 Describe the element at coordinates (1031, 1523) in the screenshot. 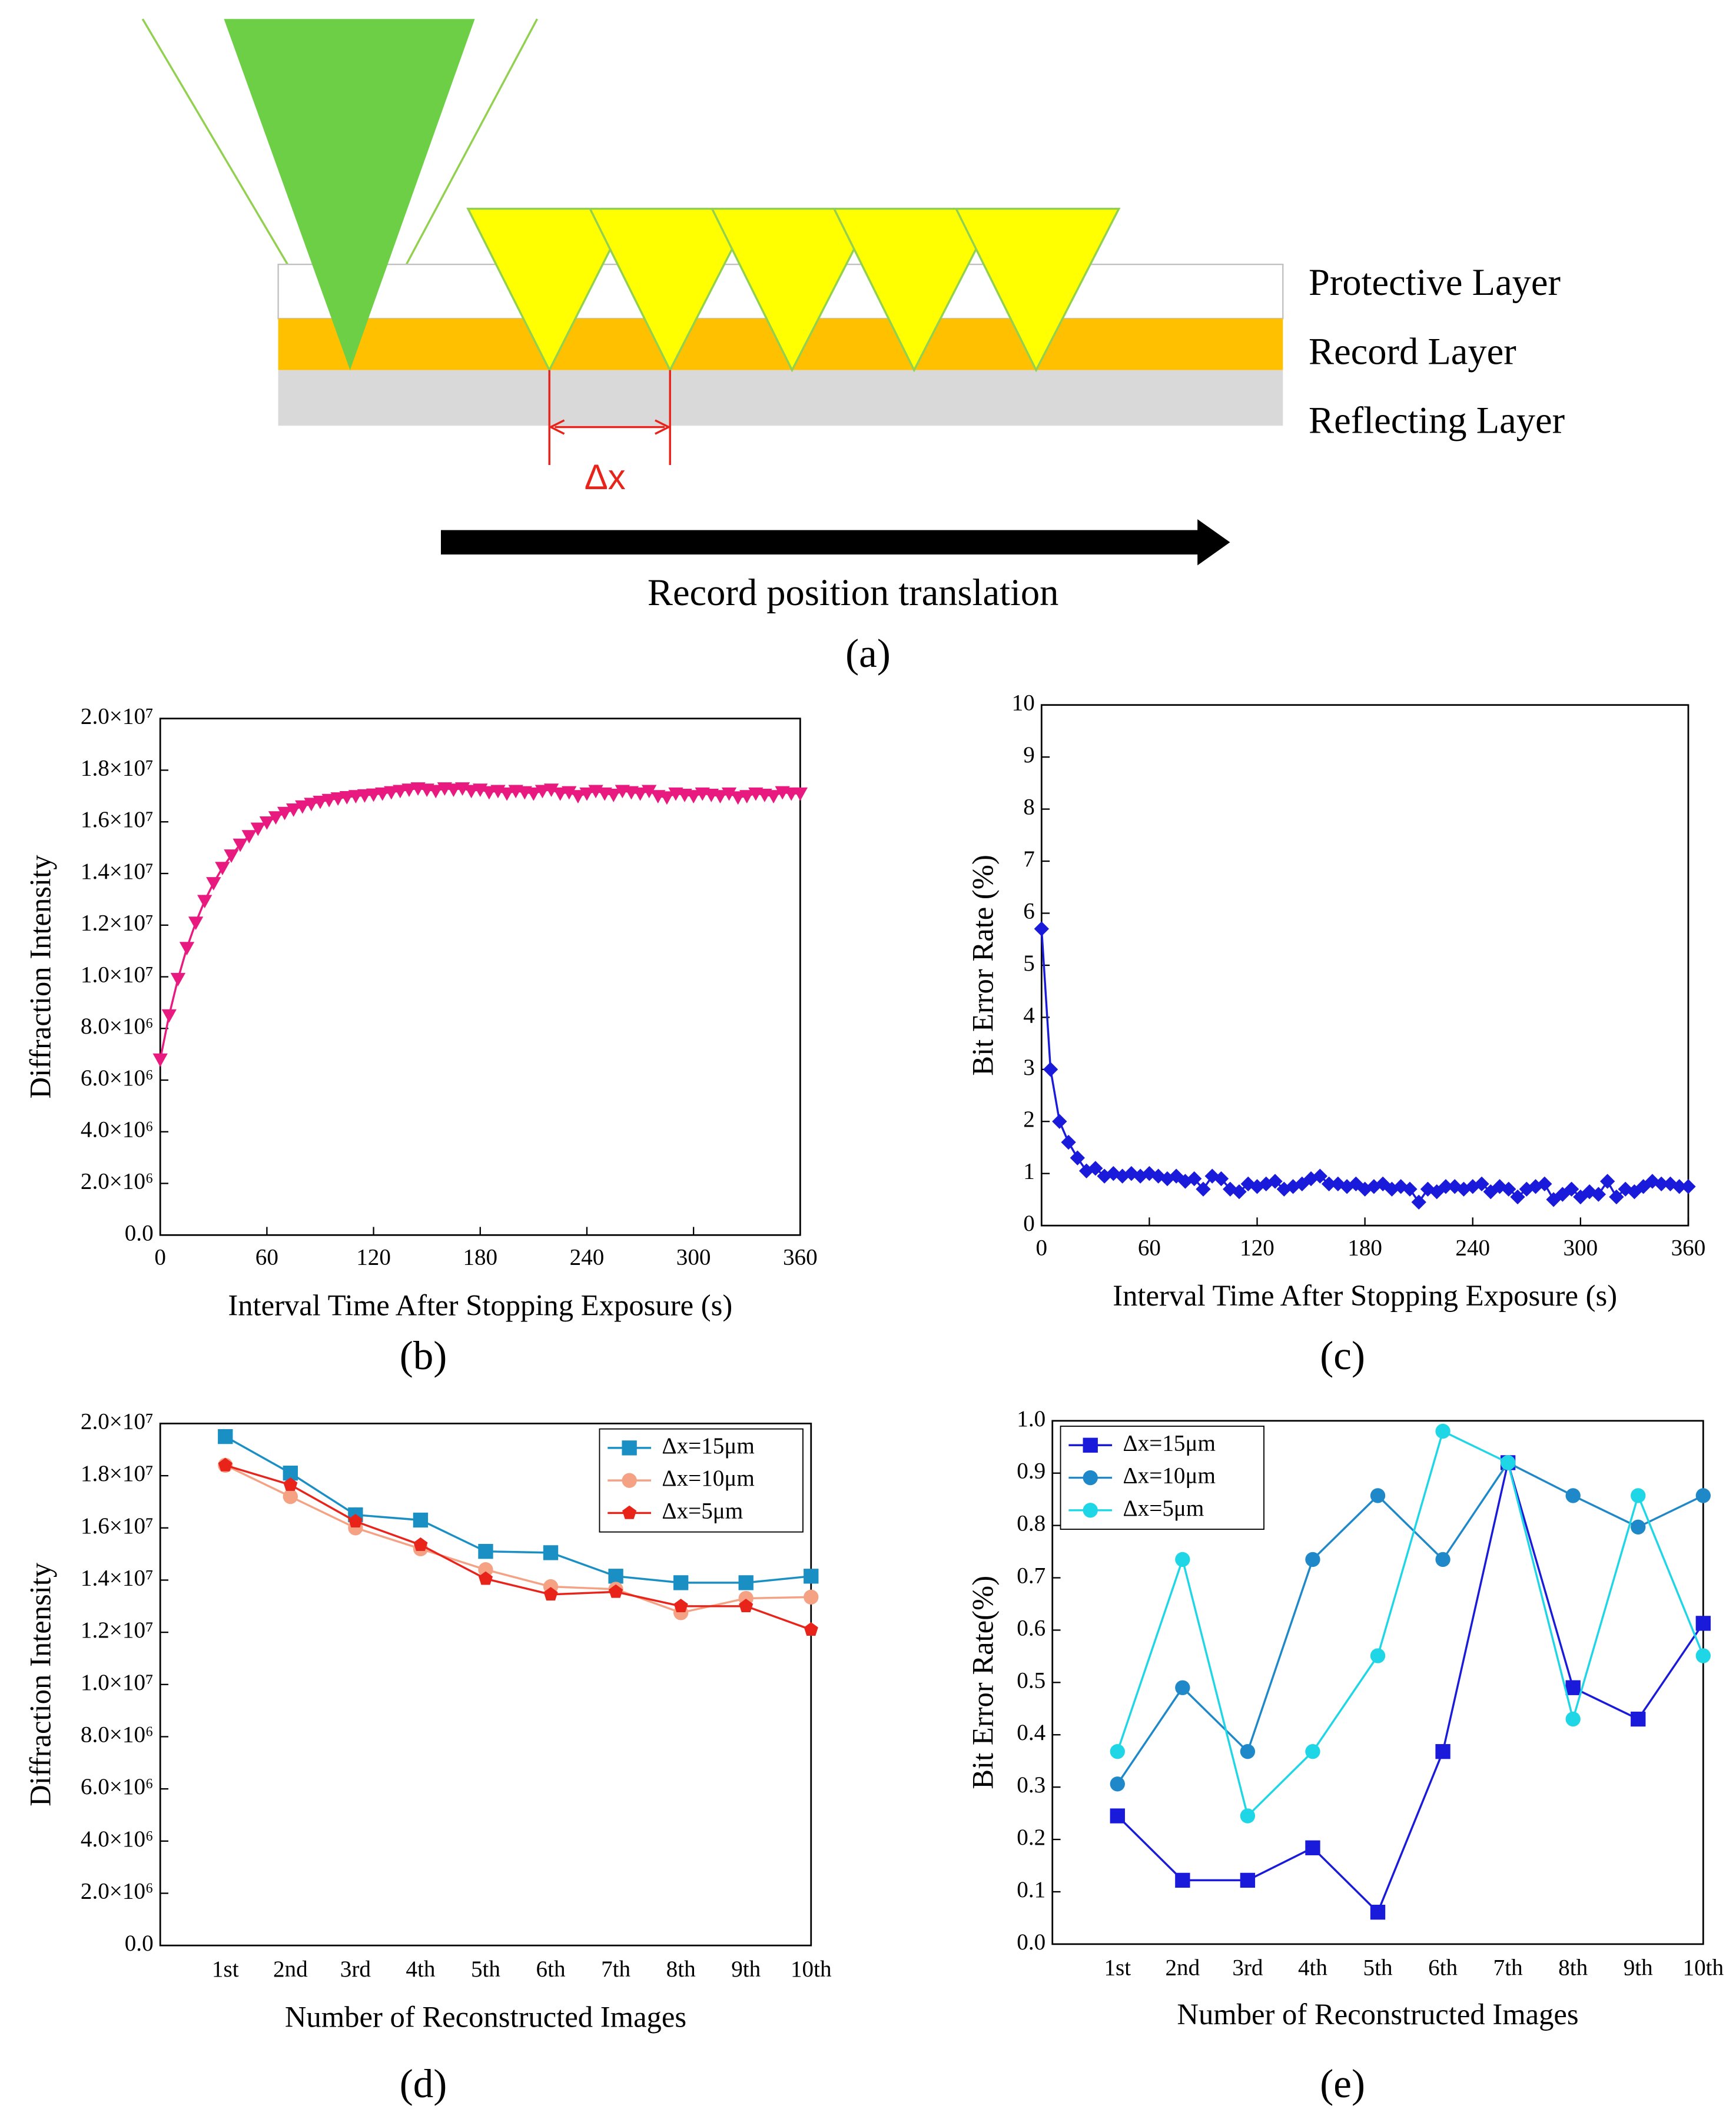

I see `y-tick-label: 0.8` at that location.